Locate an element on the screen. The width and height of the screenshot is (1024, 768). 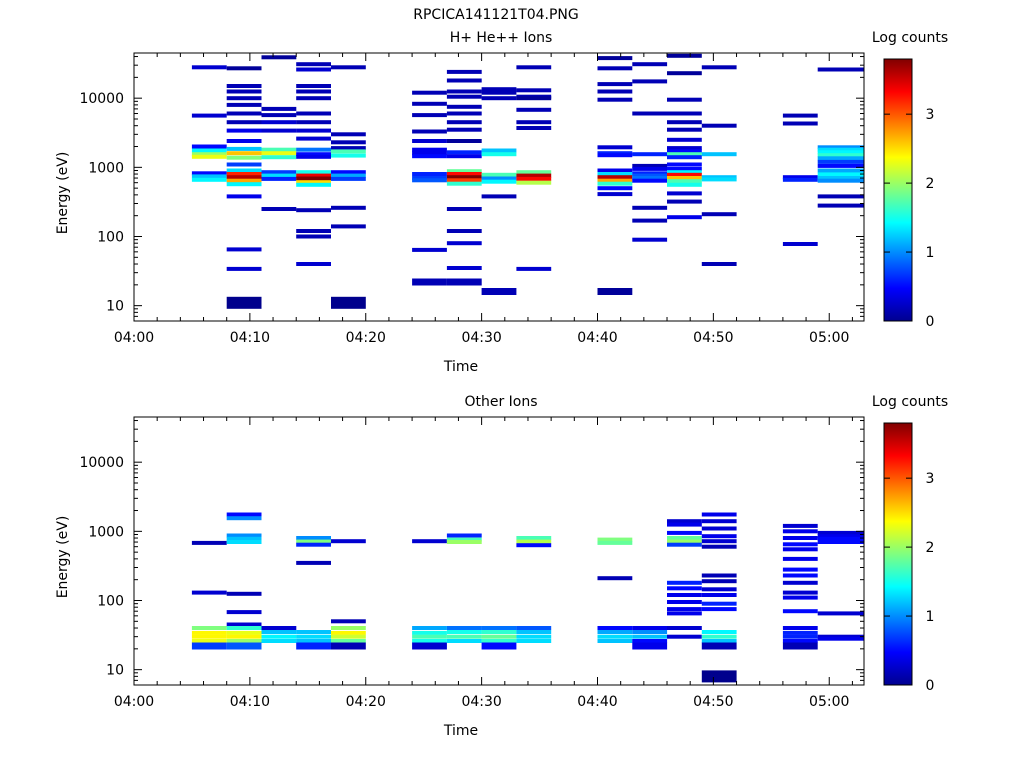
colorbar-tick-label: 0 is located at coordinates (930, 686).